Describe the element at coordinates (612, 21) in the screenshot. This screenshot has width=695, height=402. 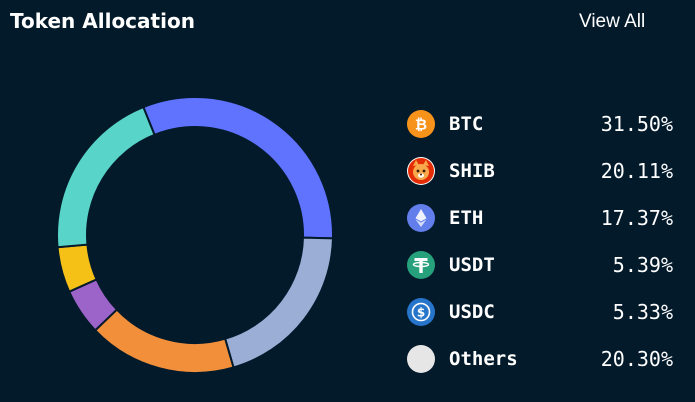
I see `view-all-link: View All` at that location.